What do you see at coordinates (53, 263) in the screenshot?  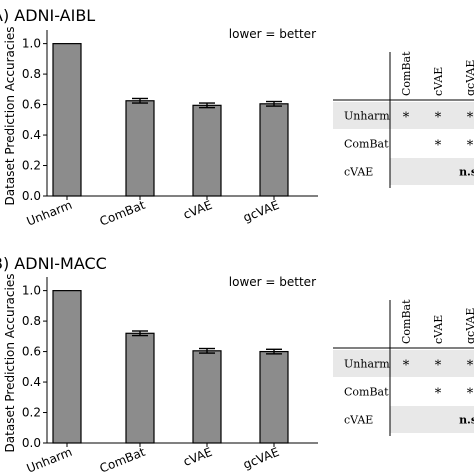 I see `chart-title: B) ADNI-MACC` at bounding box center [53, 263].